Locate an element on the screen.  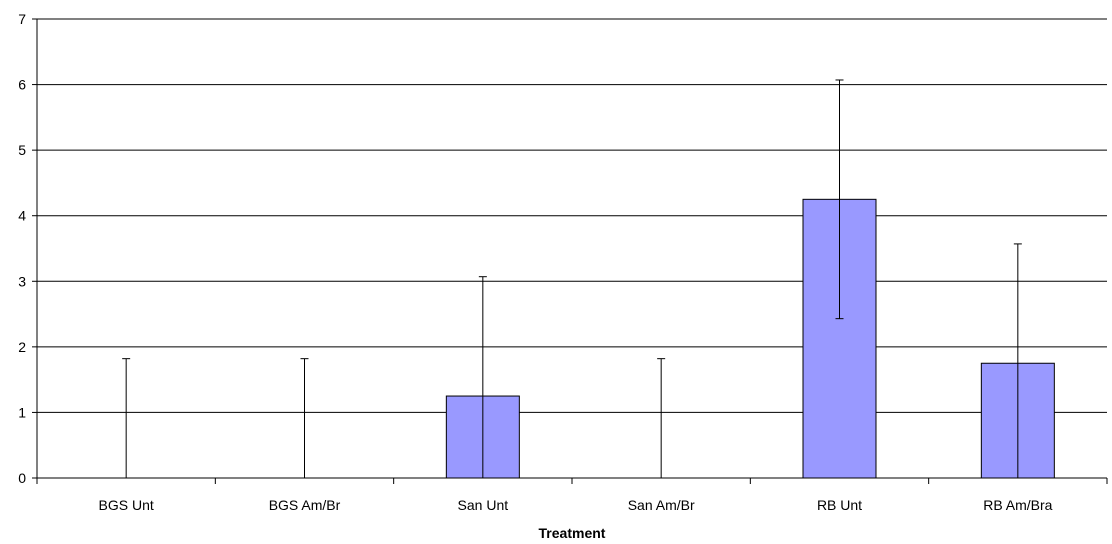
y-tick-label: 2 is located at coordinates (22, 347).